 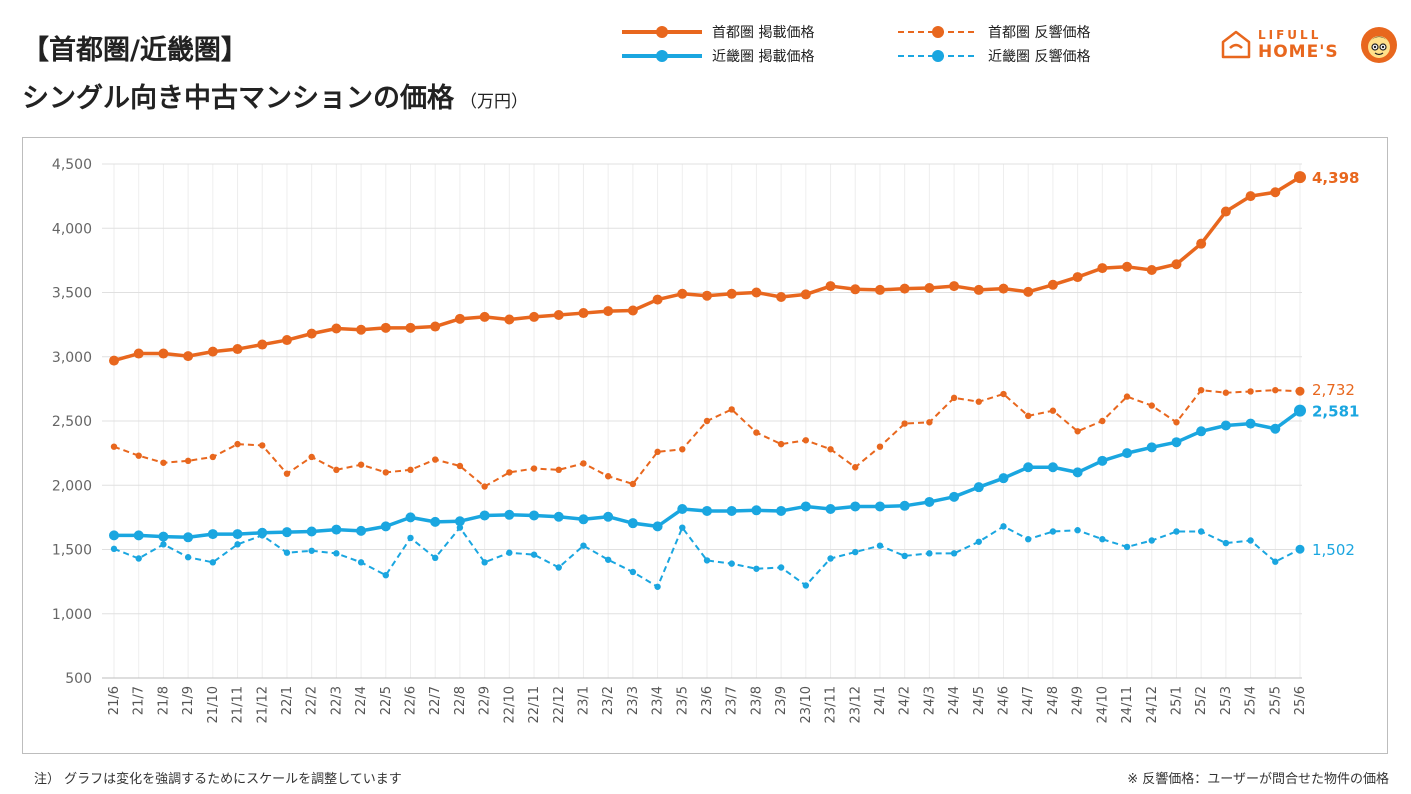 I want to click on legend-solid-orange-icon, so click(x=662, y=32).